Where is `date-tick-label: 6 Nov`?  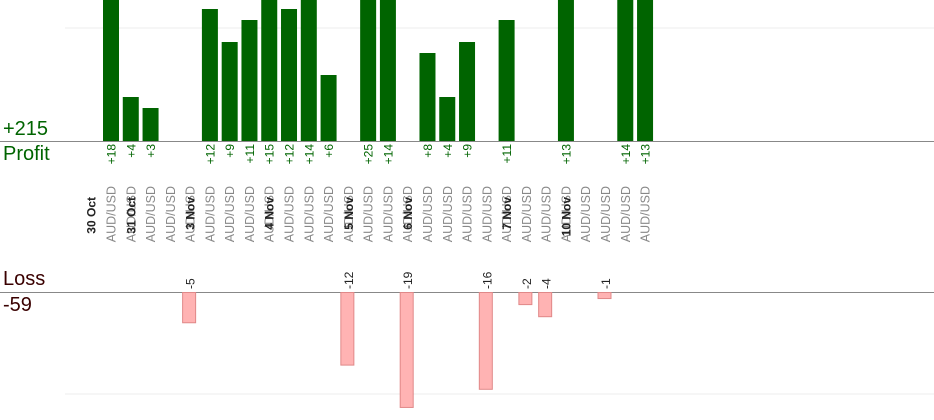 date-tick-label: 6 Nov is located at coordinates (408, 213).